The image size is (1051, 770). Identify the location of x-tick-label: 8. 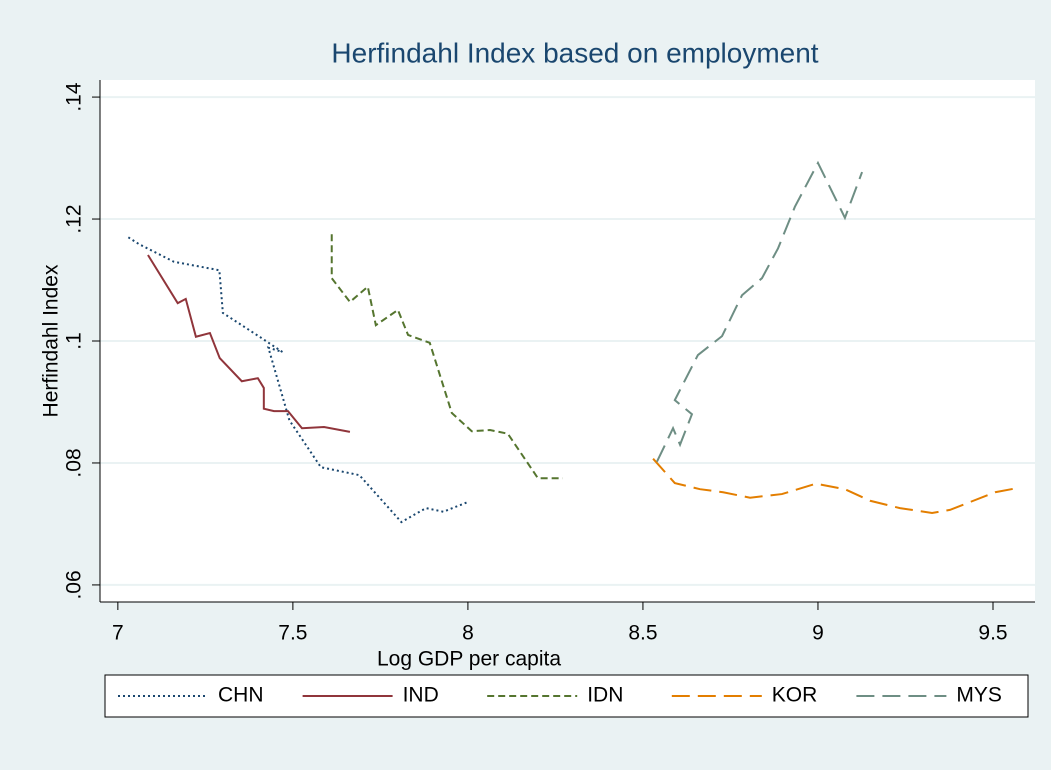
(468, 633).